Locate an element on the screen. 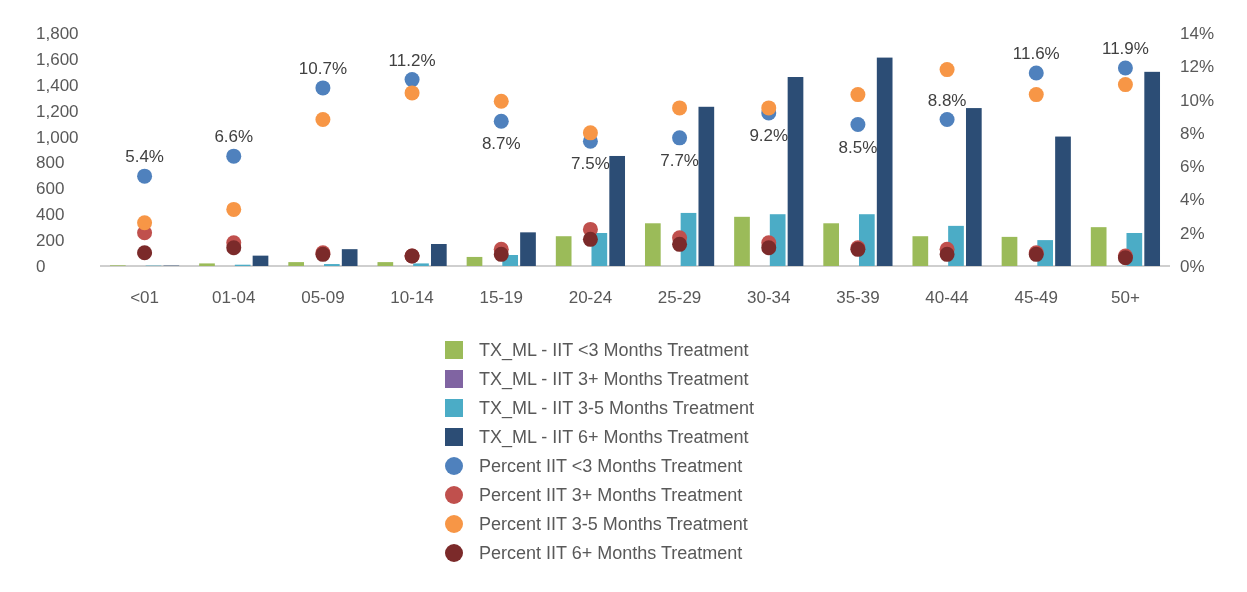  x-tick-label: 05-09 is located at coordinates (323, 297).